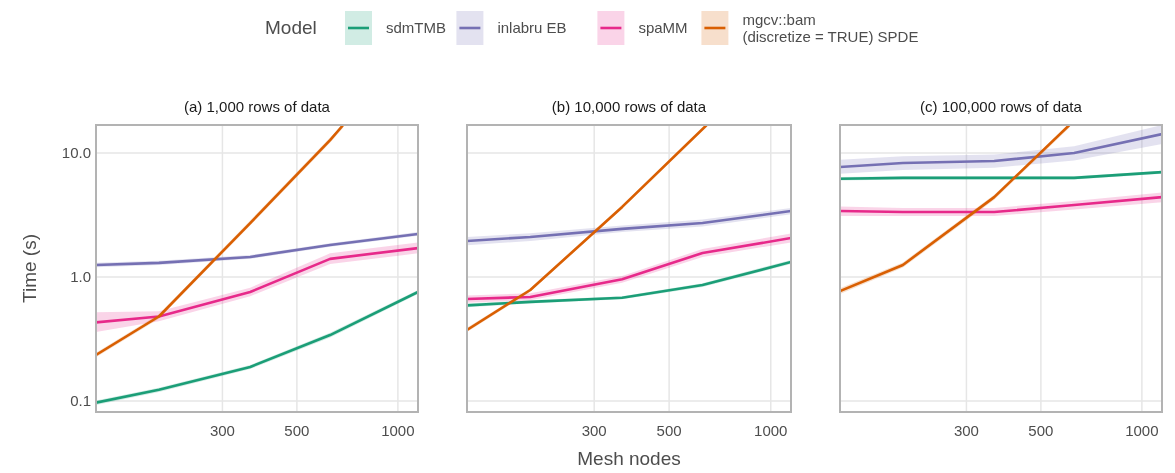 Image resolution: width=1175 pixels, height=473 pixels. What do you see at coordinates (629, 458) in the screenshot?
I see `x-axis-title: Mesh nodes` at bounding box center [629, 458].